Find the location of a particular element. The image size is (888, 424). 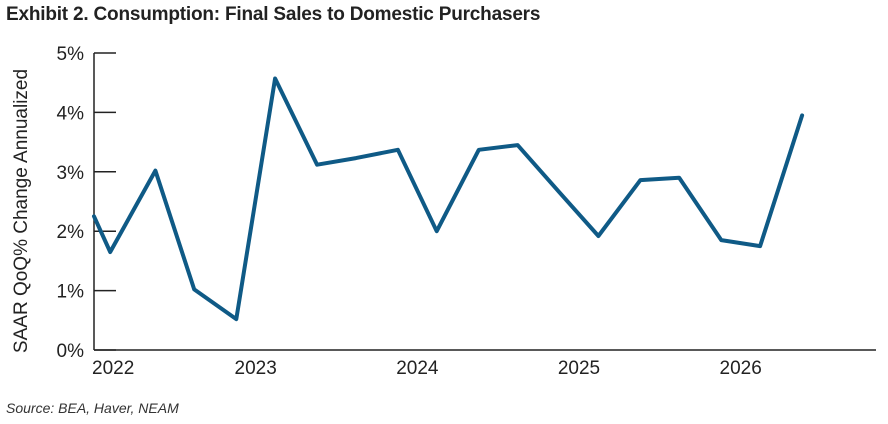

source-note: Source: BEA, Haver, NEAM is located at coordinates (92, 408).